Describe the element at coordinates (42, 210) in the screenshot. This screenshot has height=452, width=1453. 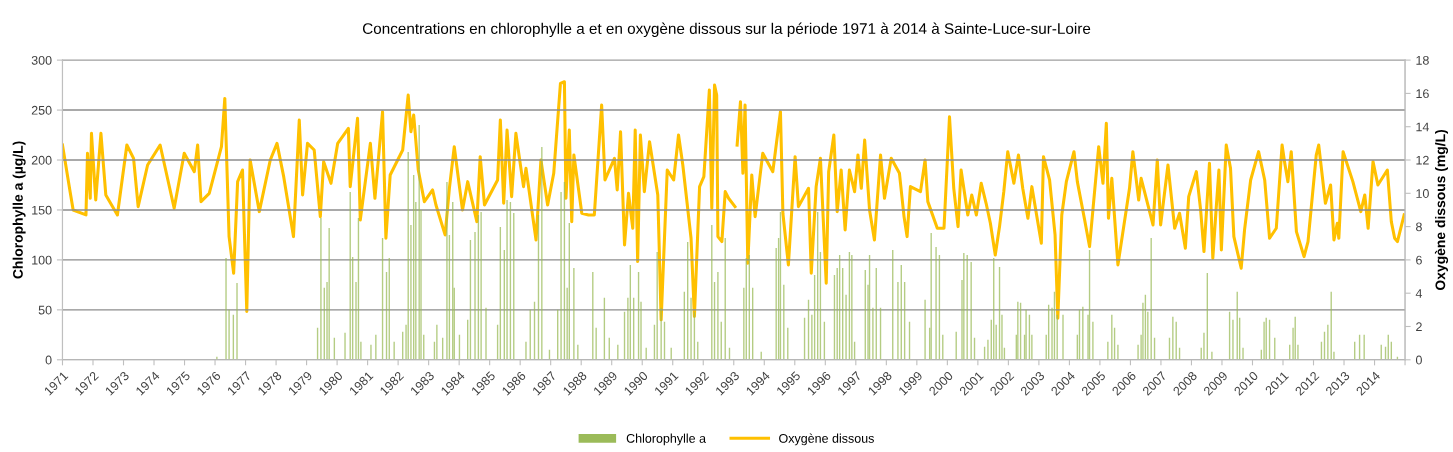
I see `y-tick-label: 150` at that location.